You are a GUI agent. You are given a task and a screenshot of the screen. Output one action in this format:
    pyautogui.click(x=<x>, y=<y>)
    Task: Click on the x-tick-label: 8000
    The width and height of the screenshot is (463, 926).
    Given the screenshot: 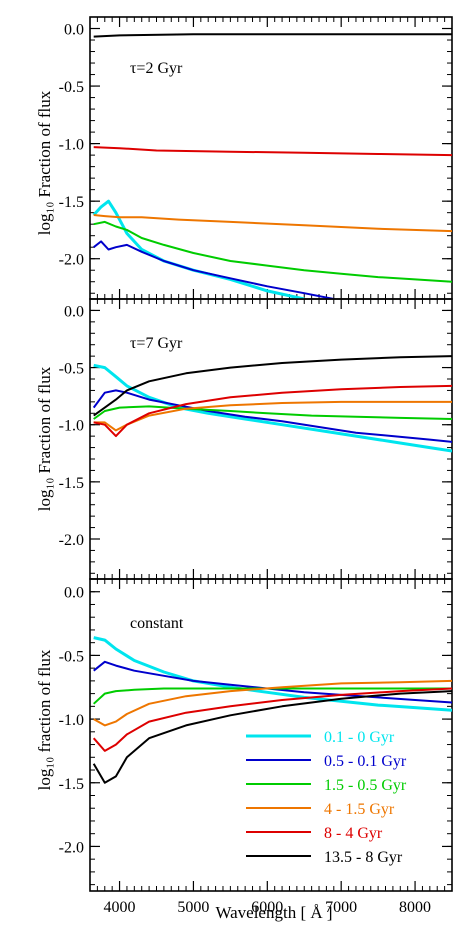 What is the action you would take?
    pyautogui.click(x=415, y=907)
    